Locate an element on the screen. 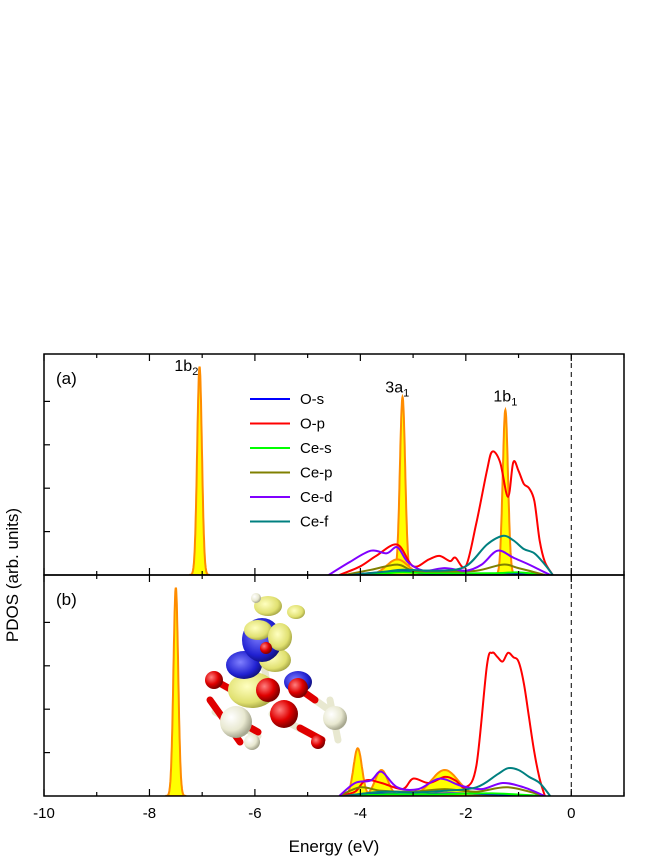 This screenshot has height=860, width=664. peak-label-0: 1b2 is located at coordinates (186, 368).